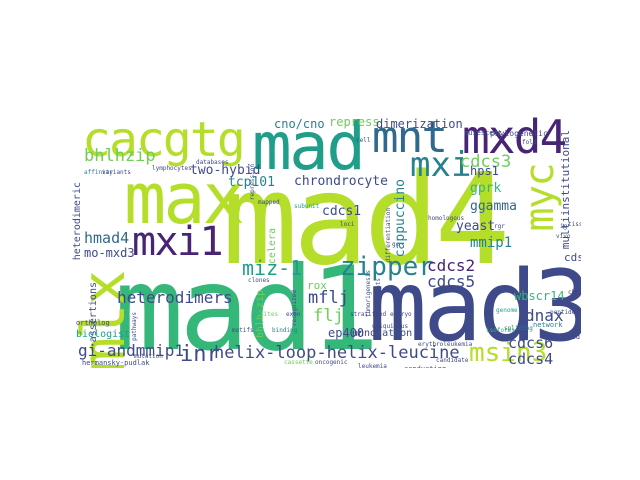 This screenshot has width=640, height=480. What do you see at coordinates (77, 221) in the screenshot?
I see `cloud-word: heterodimeric` at bounding box center [77, 221].